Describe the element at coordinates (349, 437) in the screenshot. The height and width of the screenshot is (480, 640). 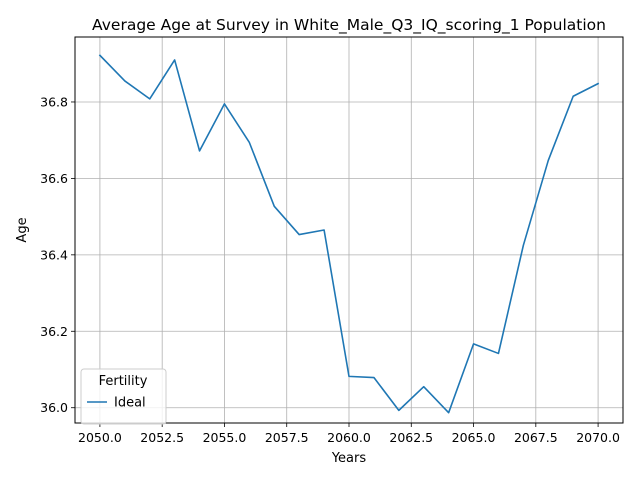
I see `x-tick-label: 2060.0` at that location.